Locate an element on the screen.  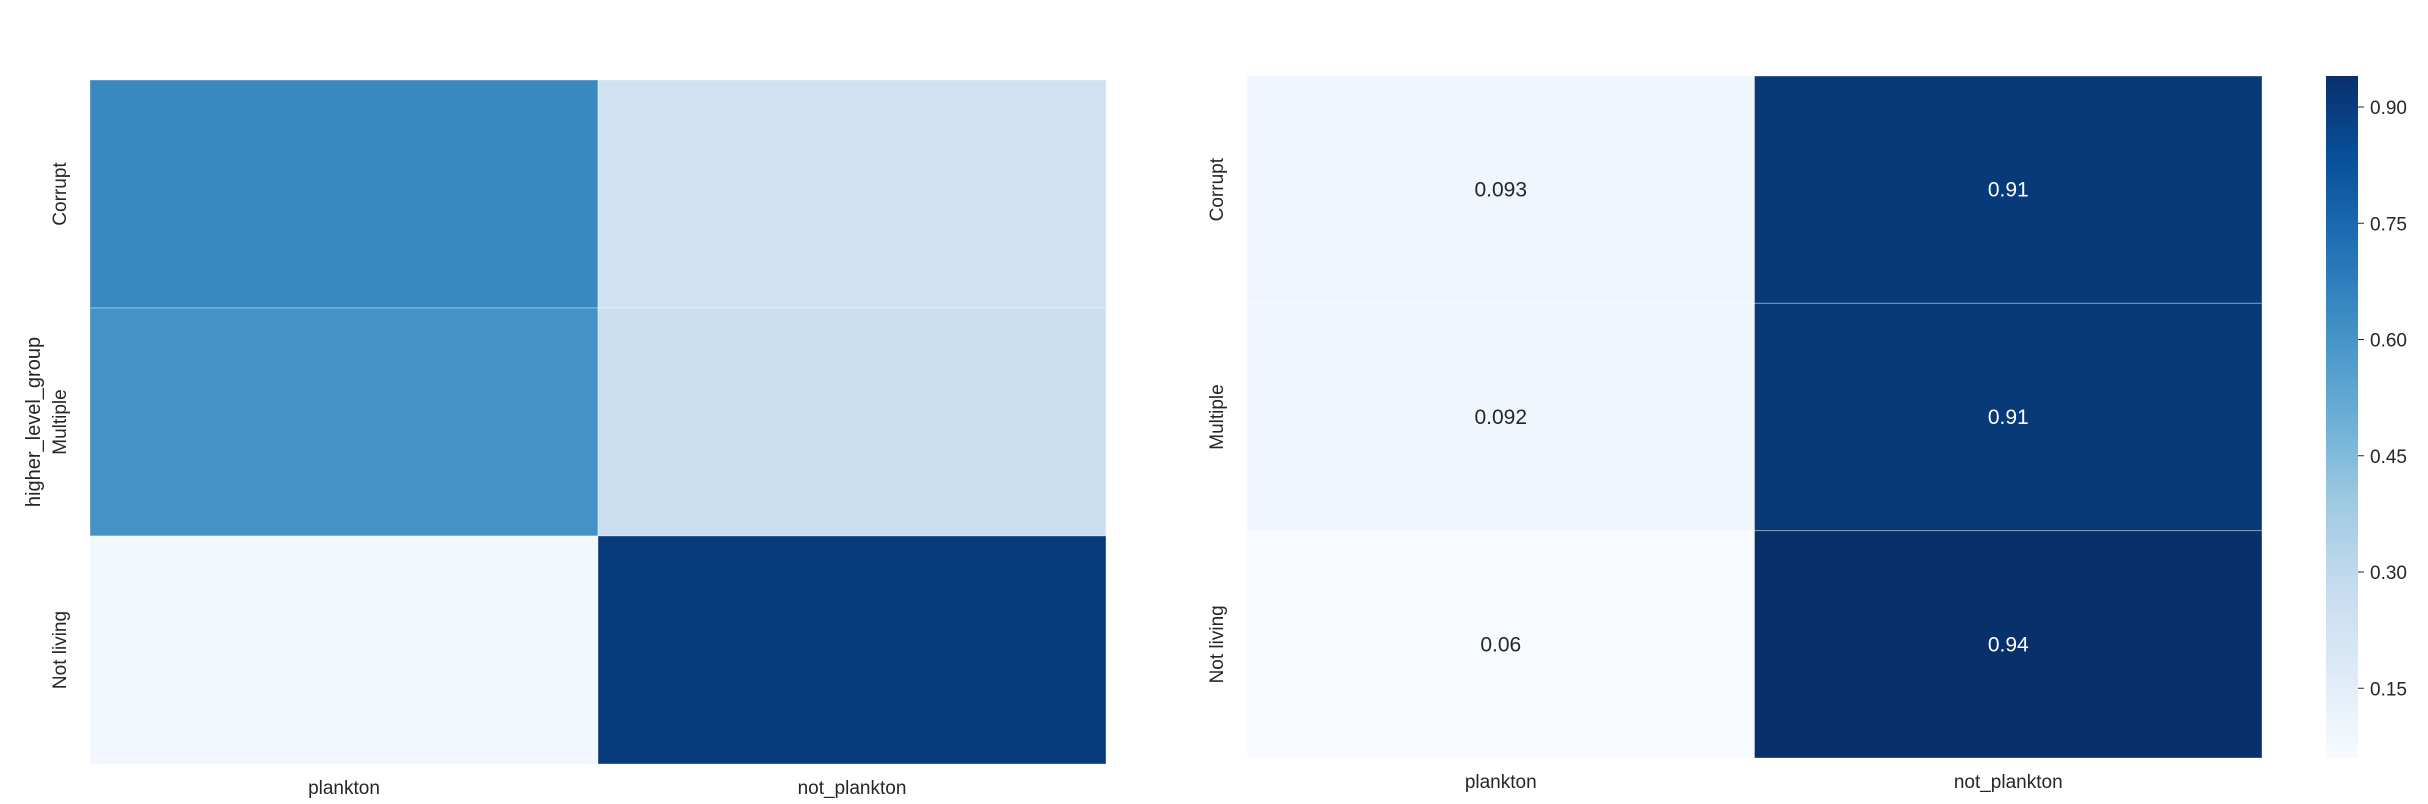
cell-annotation: 0.092 is located at coordinates (1500, 417).